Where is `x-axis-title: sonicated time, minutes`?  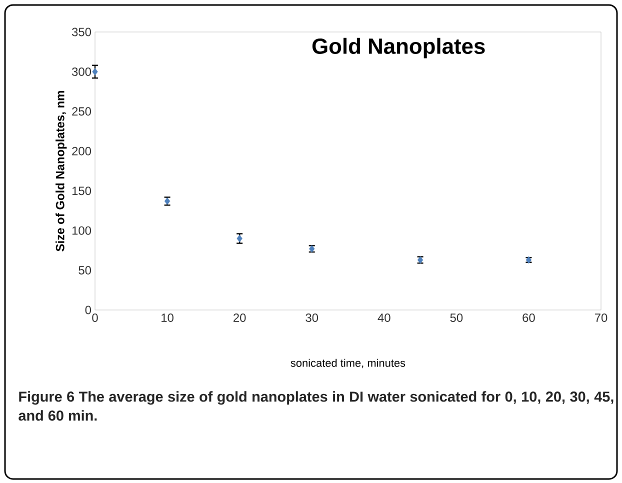 x-axis-title: sonicated time, minutes is located at coordinates (348, 363).